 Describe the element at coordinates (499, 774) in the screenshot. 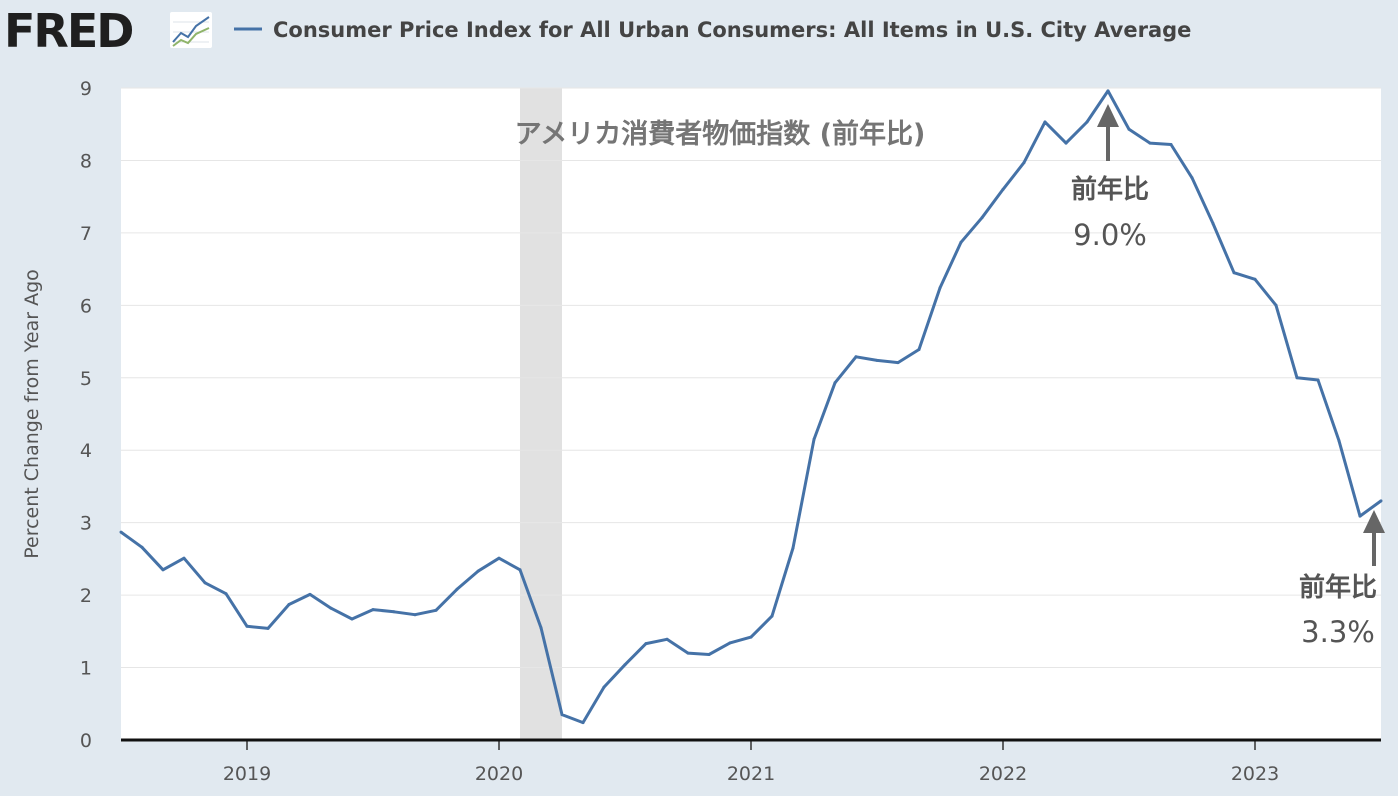

I see `x-tick-label: 2020` at that location.